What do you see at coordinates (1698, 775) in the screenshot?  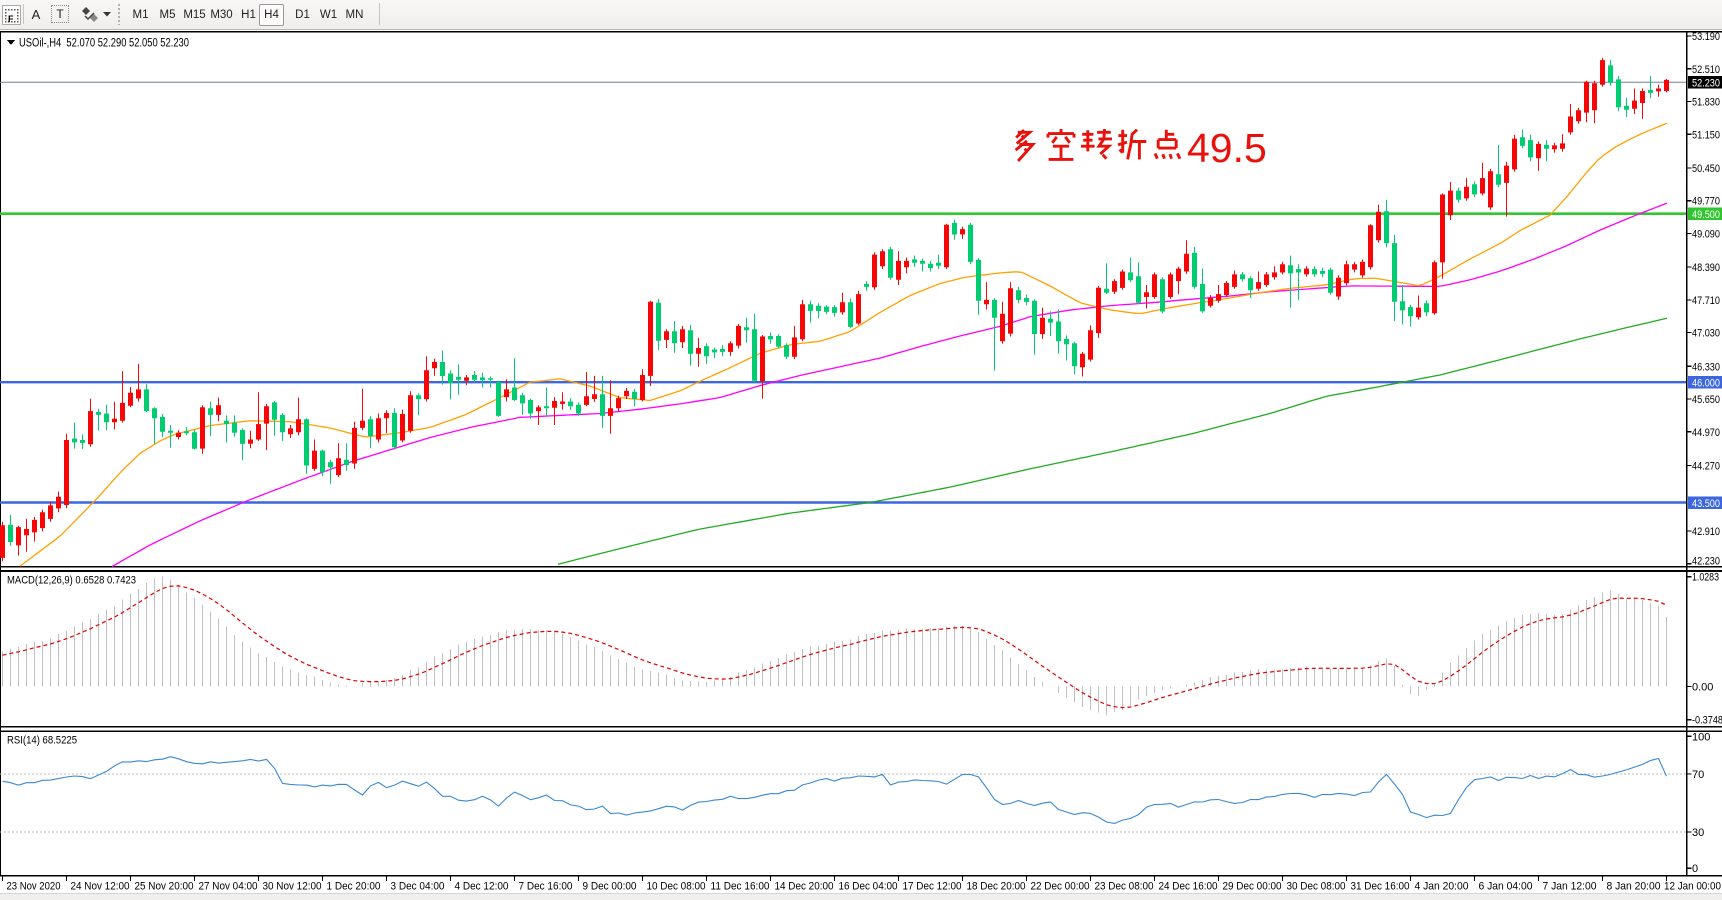 I see `svg-text: 70` at bounding box center [1698, 775].